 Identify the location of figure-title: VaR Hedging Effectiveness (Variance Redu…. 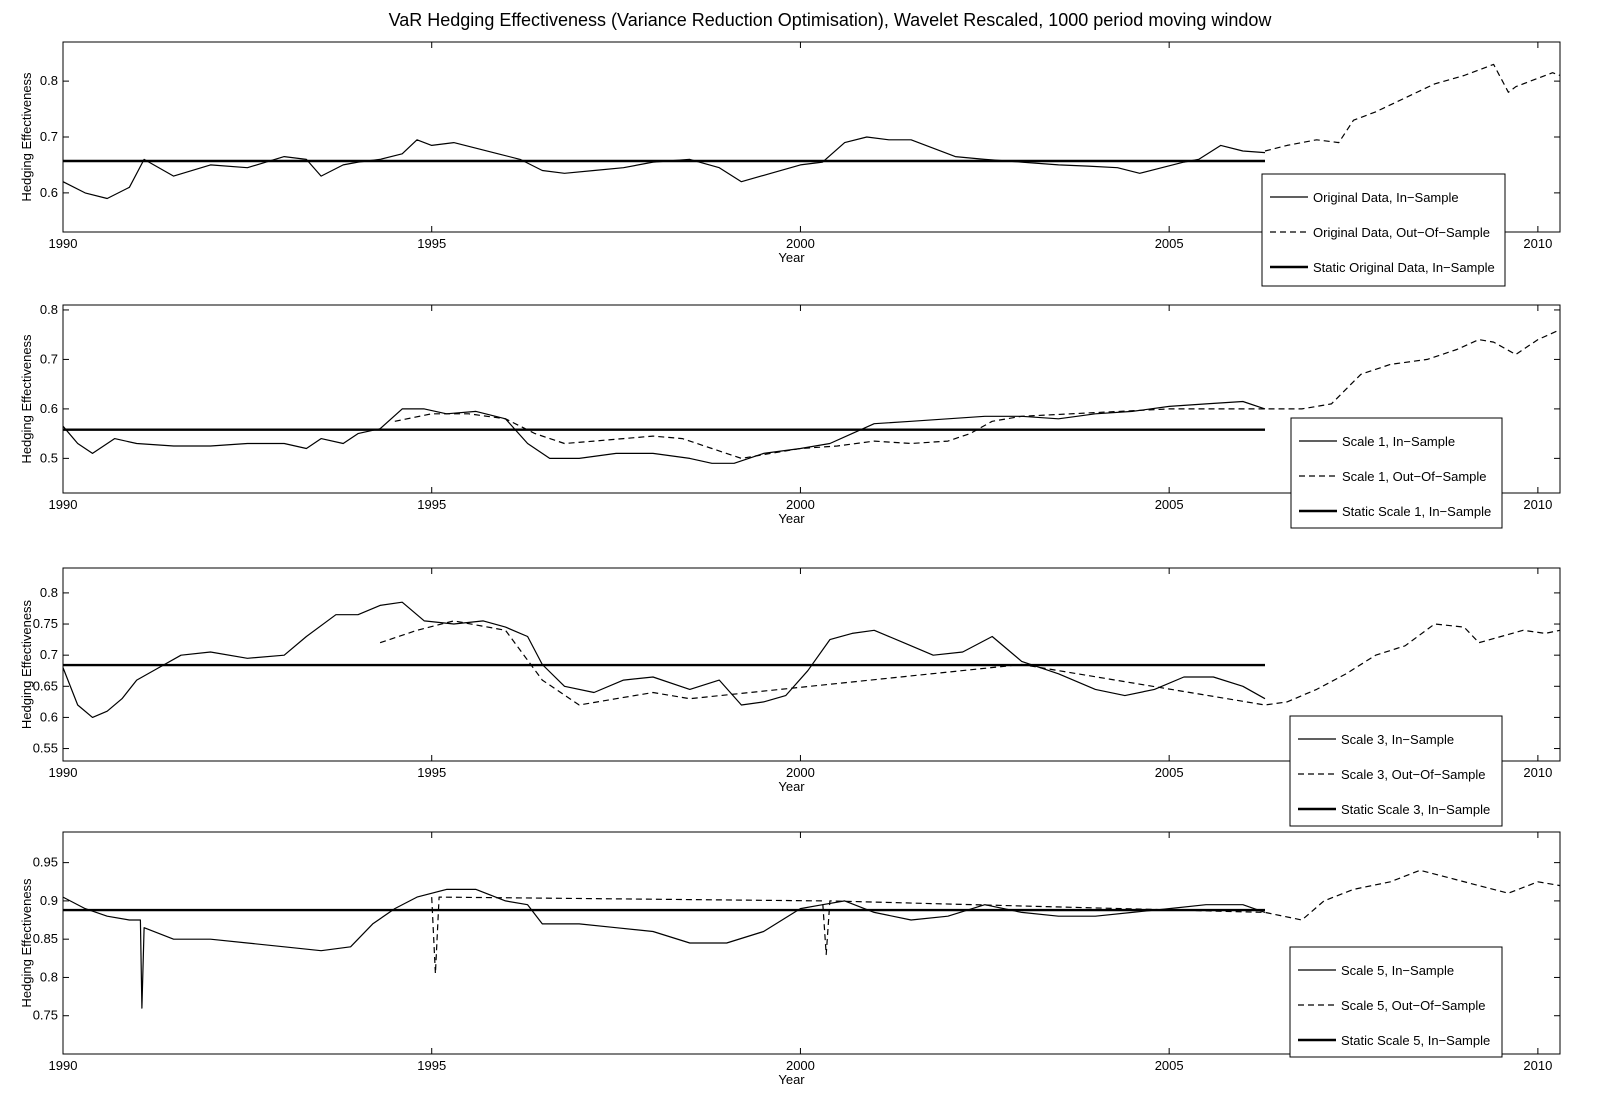
(831, 20).